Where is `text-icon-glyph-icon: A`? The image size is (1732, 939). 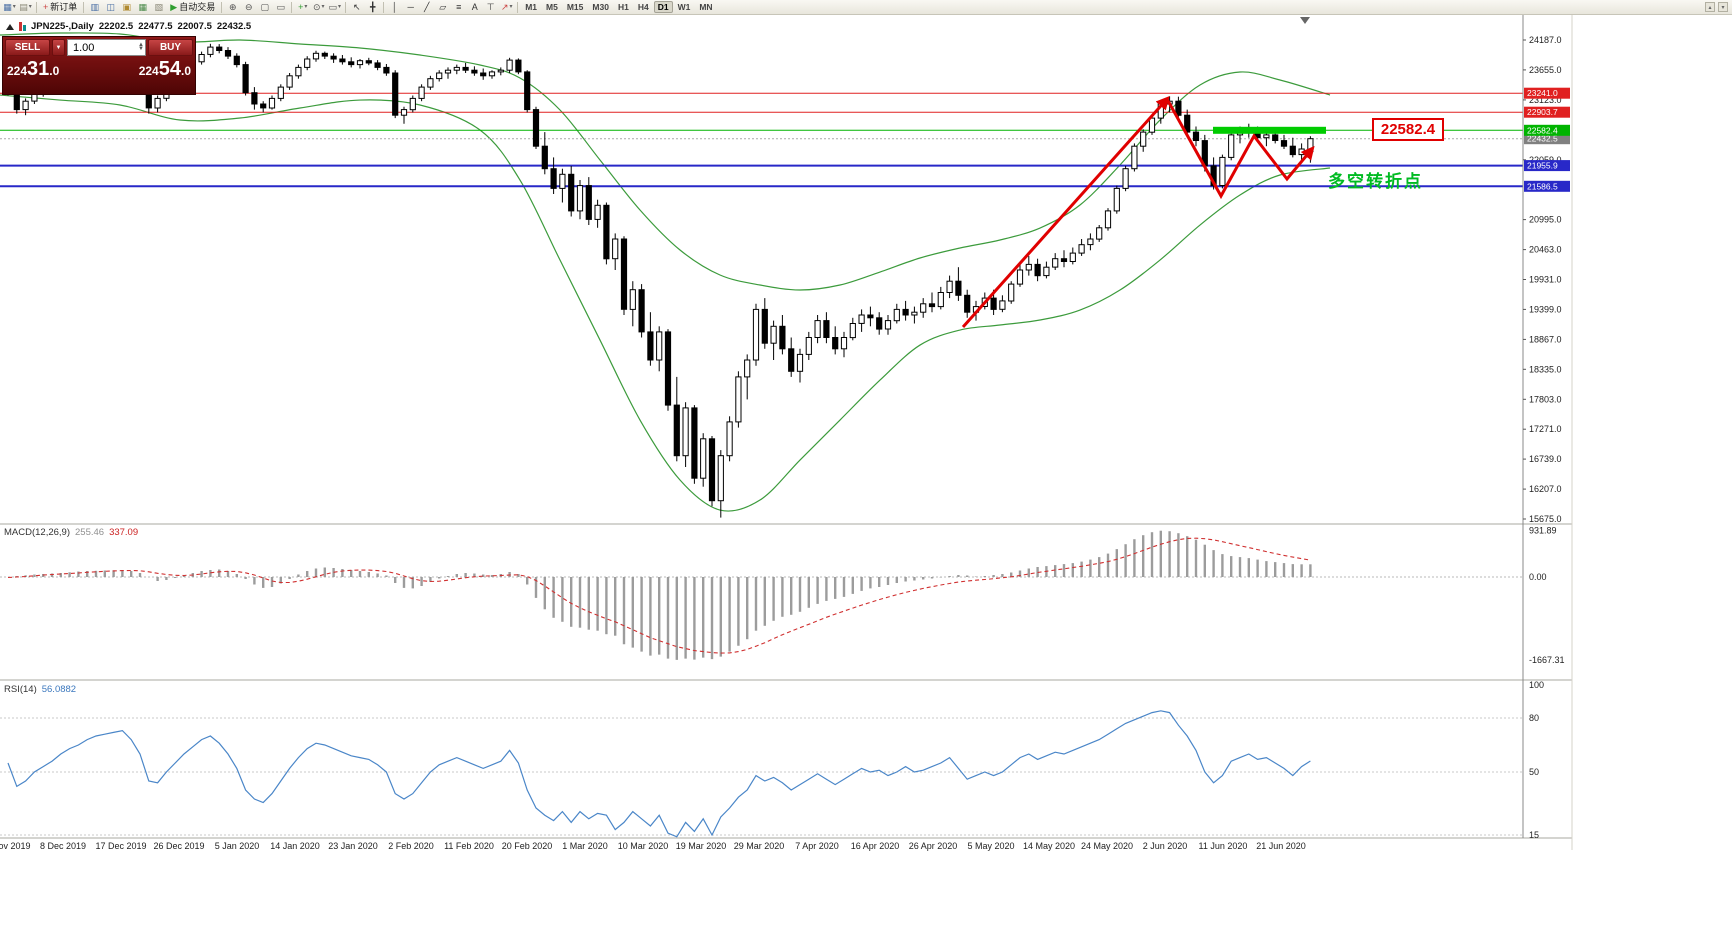
text-icon-glyph-icon: A is located at coordinates (474, 6).